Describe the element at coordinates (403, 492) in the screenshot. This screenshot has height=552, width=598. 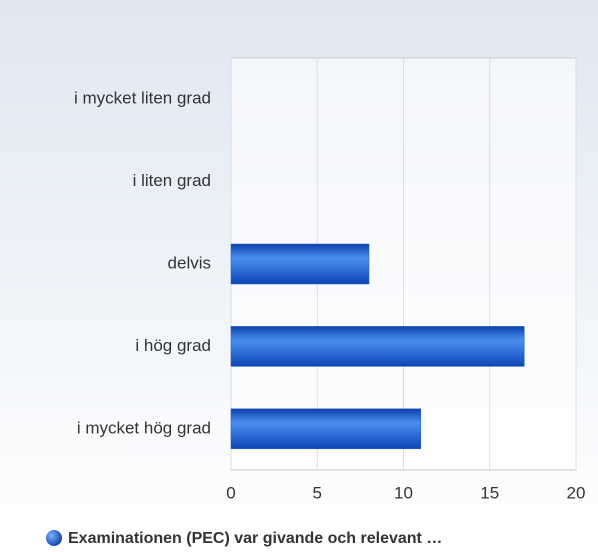
I see `x-tick-label: 10` at that location.